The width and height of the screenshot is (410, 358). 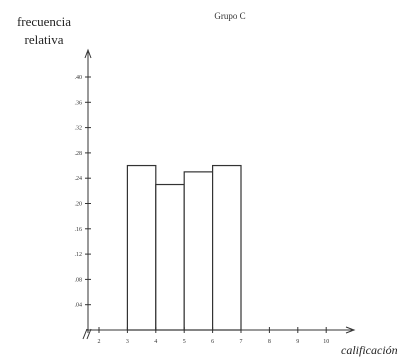 I want to click on x-tick-label: 3, so click(x=127, y=342).